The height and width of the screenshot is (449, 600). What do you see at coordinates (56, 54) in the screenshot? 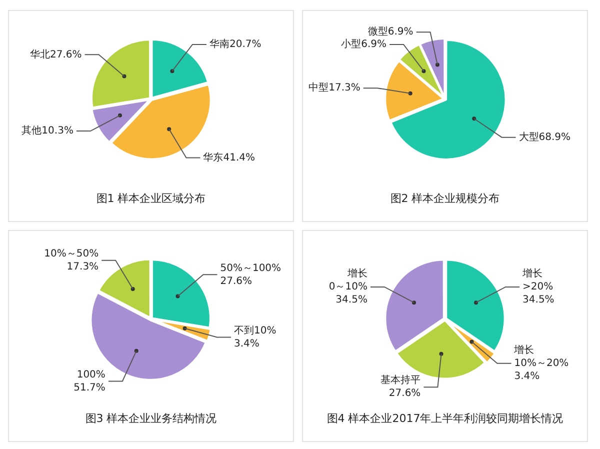
I see `slice-label: 华北27.6%` at bounding box center [56, 54].